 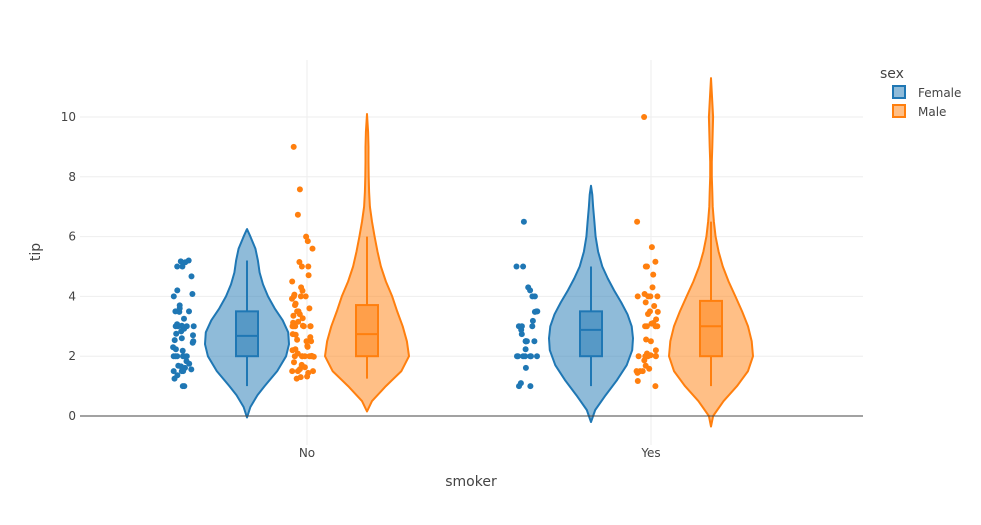 What do you see at coordinates (72, 177) in the screenshot?
I see `y-tick-label: 8` at bounding box center [72, 177].